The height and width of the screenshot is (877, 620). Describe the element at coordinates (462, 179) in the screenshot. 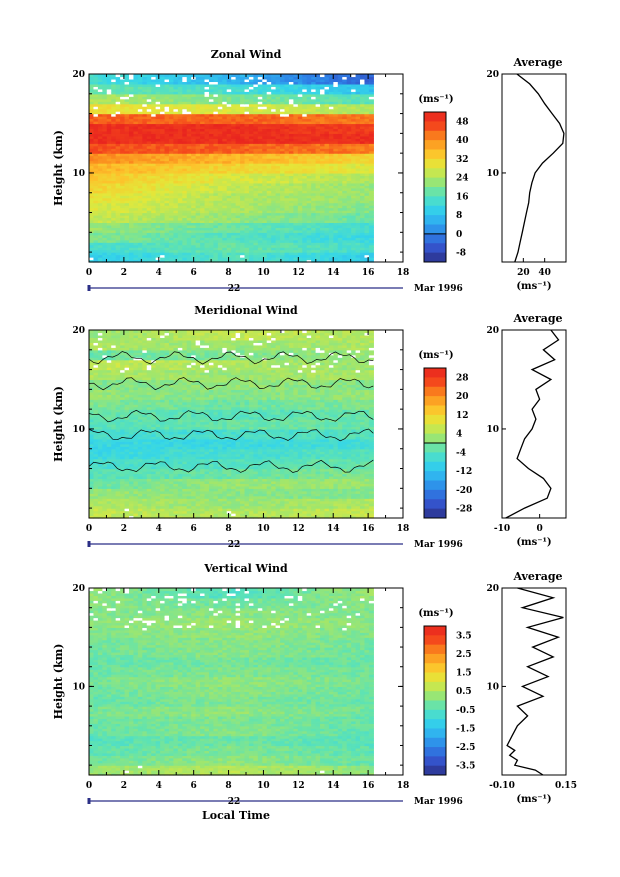

I see `colorbar-tick-label: 24` at that location.